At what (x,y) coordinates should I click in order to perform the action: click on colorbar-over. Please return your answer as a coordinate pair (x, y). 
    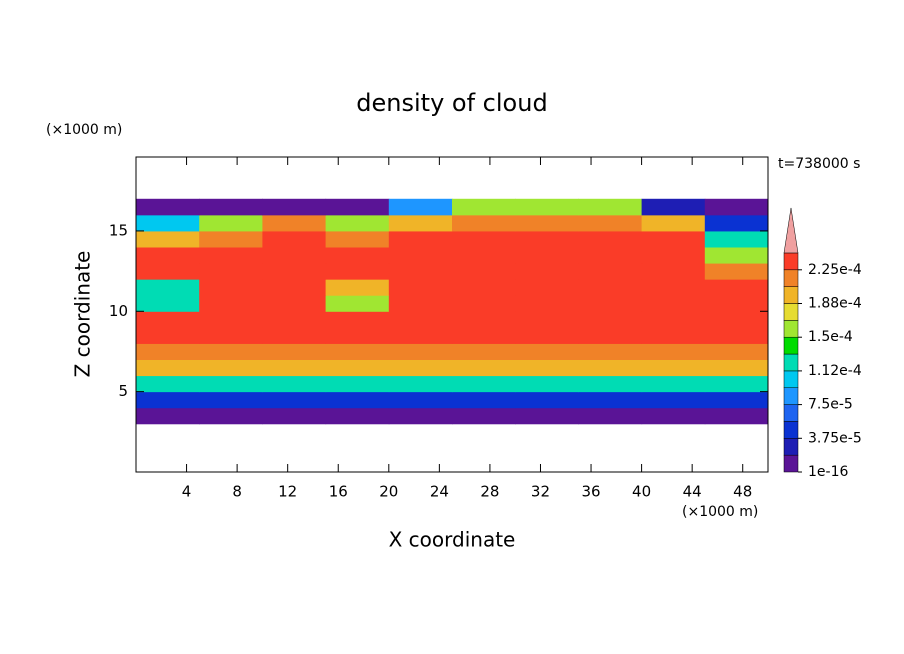
    Looking at the image, I should click on (791, 230).